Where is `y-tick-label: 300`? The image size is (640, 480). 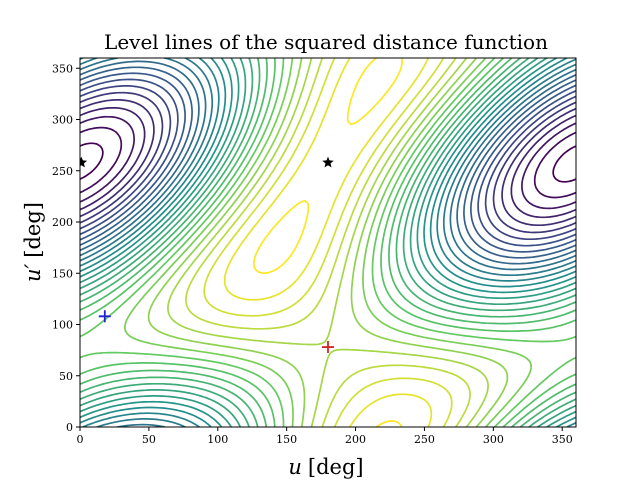 y-tick-label: 300 is located at coordinates (62, 120).